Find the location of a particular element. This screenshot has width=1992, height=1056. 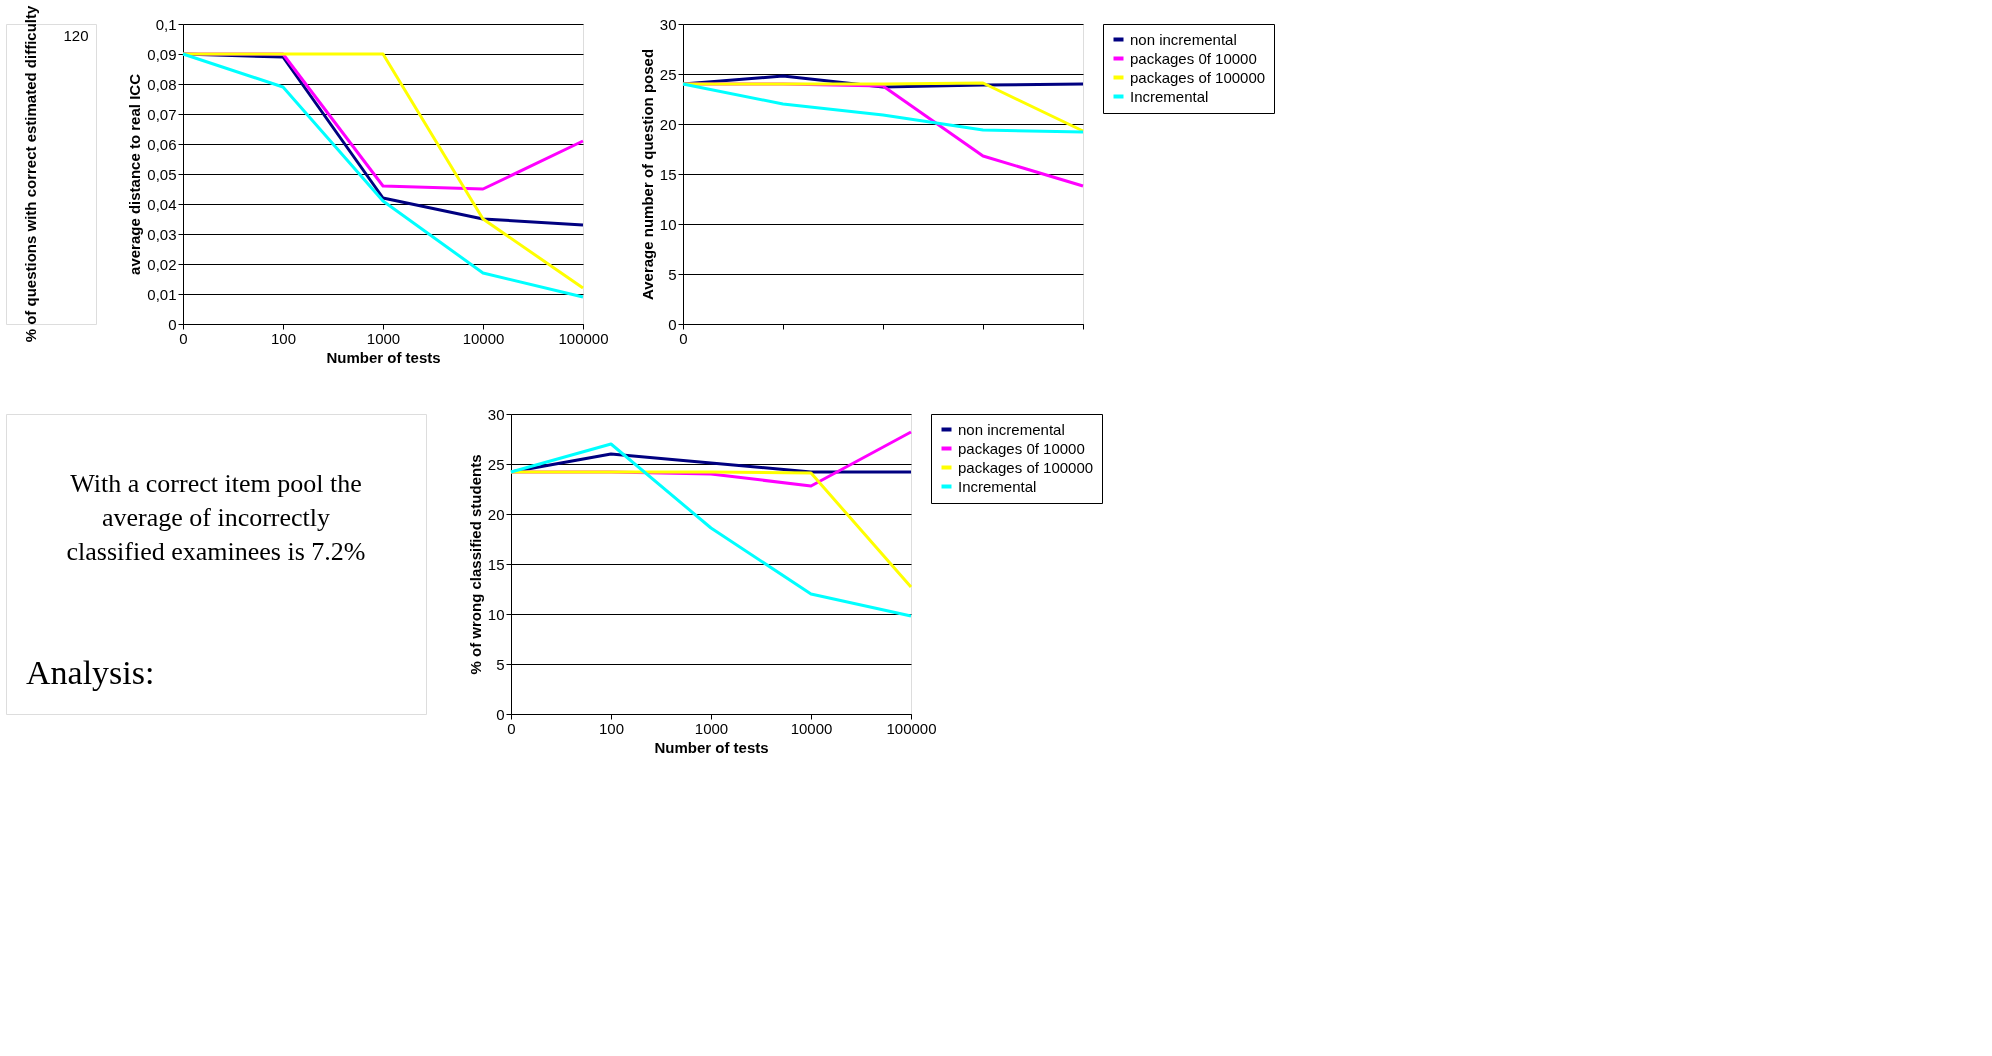

y-tick-label: 0,02 is located at coordinates (162, 264).